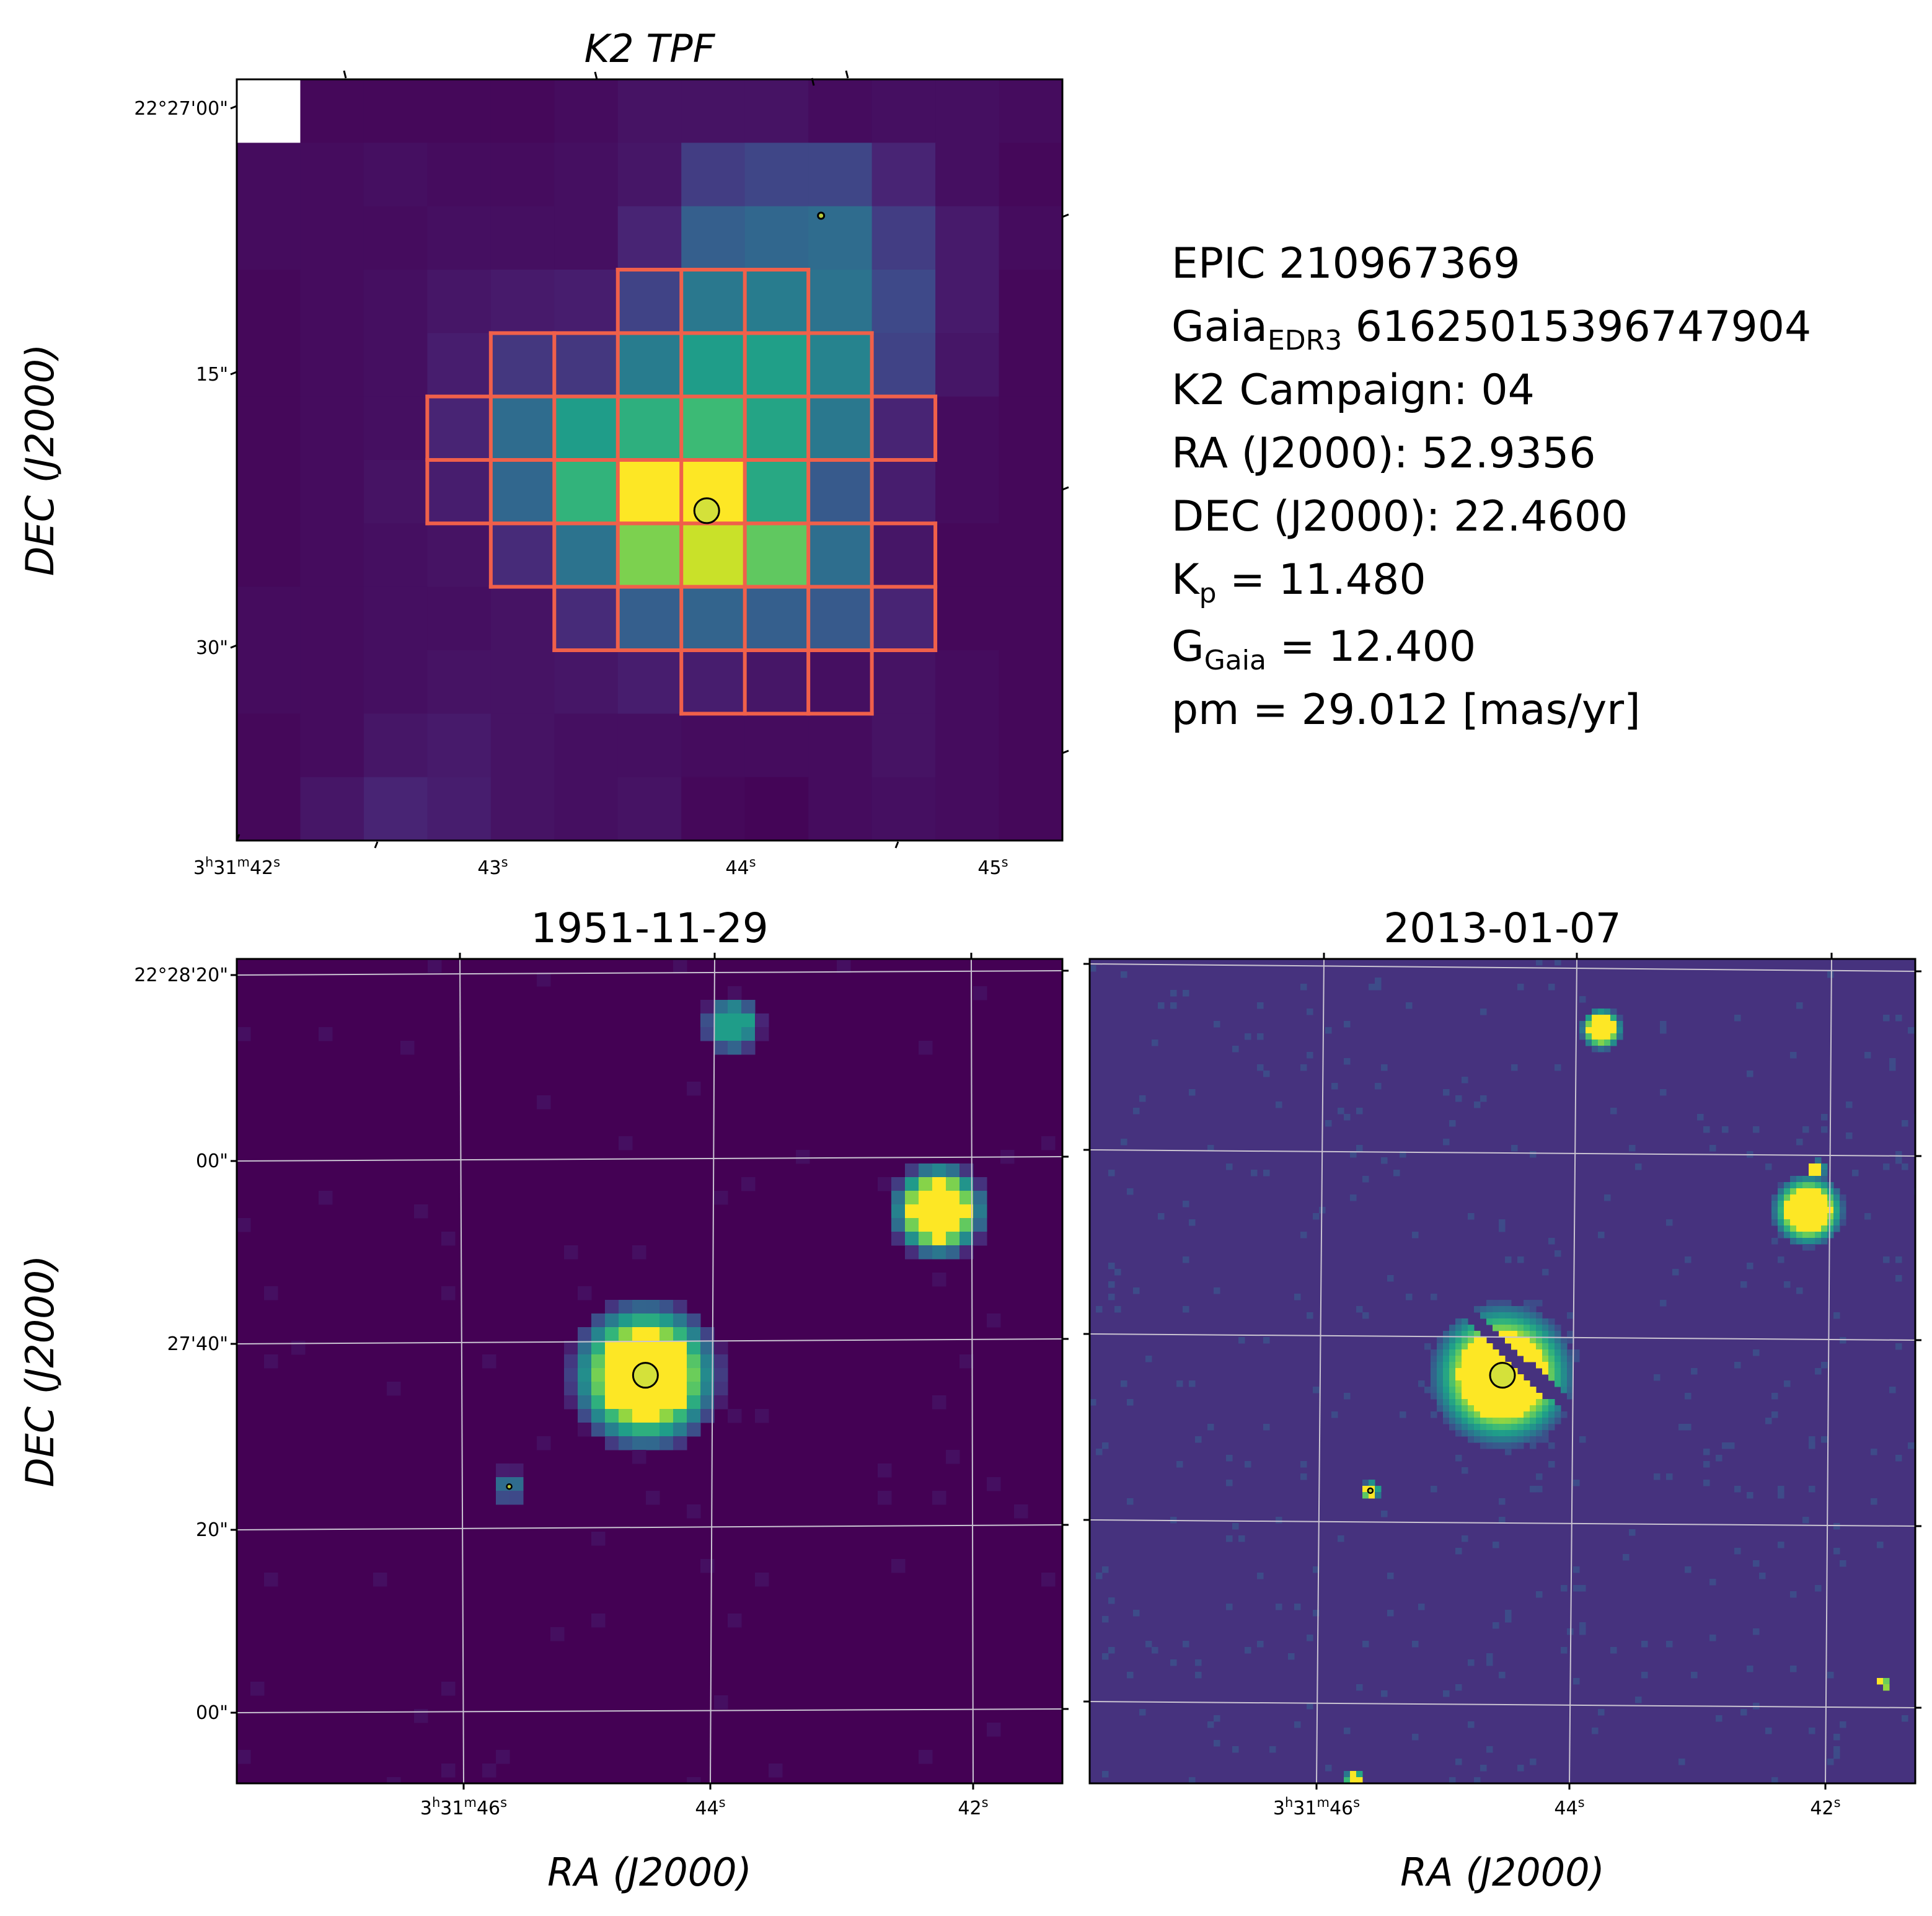 This screenshot has width=1932, height=1916. What do you see at coordinates (1821, 1808) in the screenshot?
I see `ra-tick-seconds: 42` at bounding box center [1821, 1808].